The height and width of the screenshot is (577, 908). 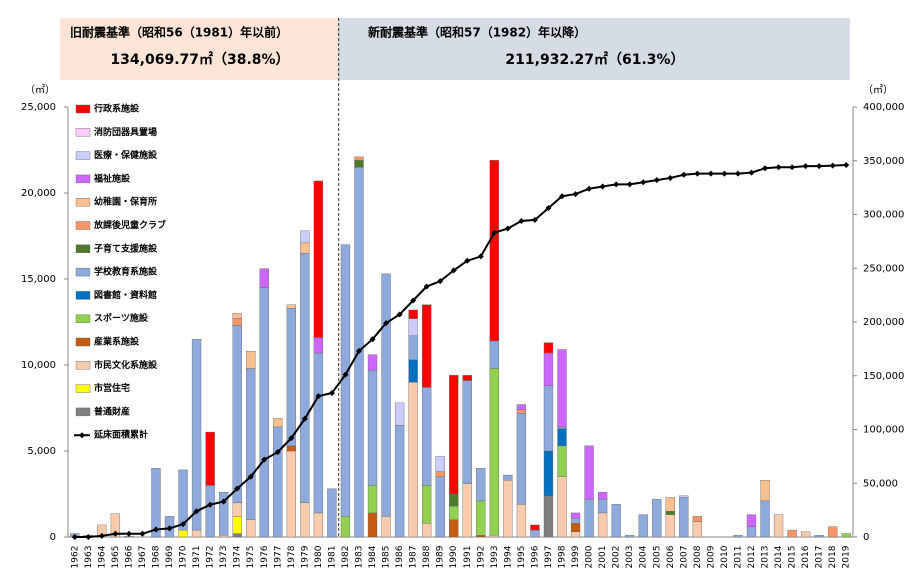 What do you see at coordinates (563, 556) in the screenshot?
I see `x-tick-label: 1998` at bounding box center [563, 556].